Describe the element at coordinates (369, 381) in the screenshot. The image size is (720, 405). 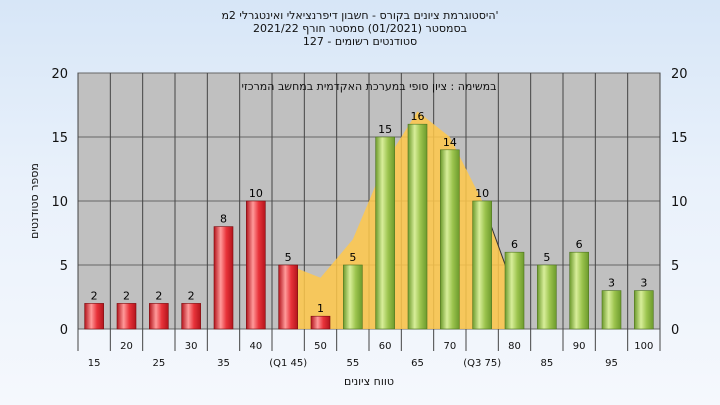
I see `x-axis-label: טווח ציונים` at that location.